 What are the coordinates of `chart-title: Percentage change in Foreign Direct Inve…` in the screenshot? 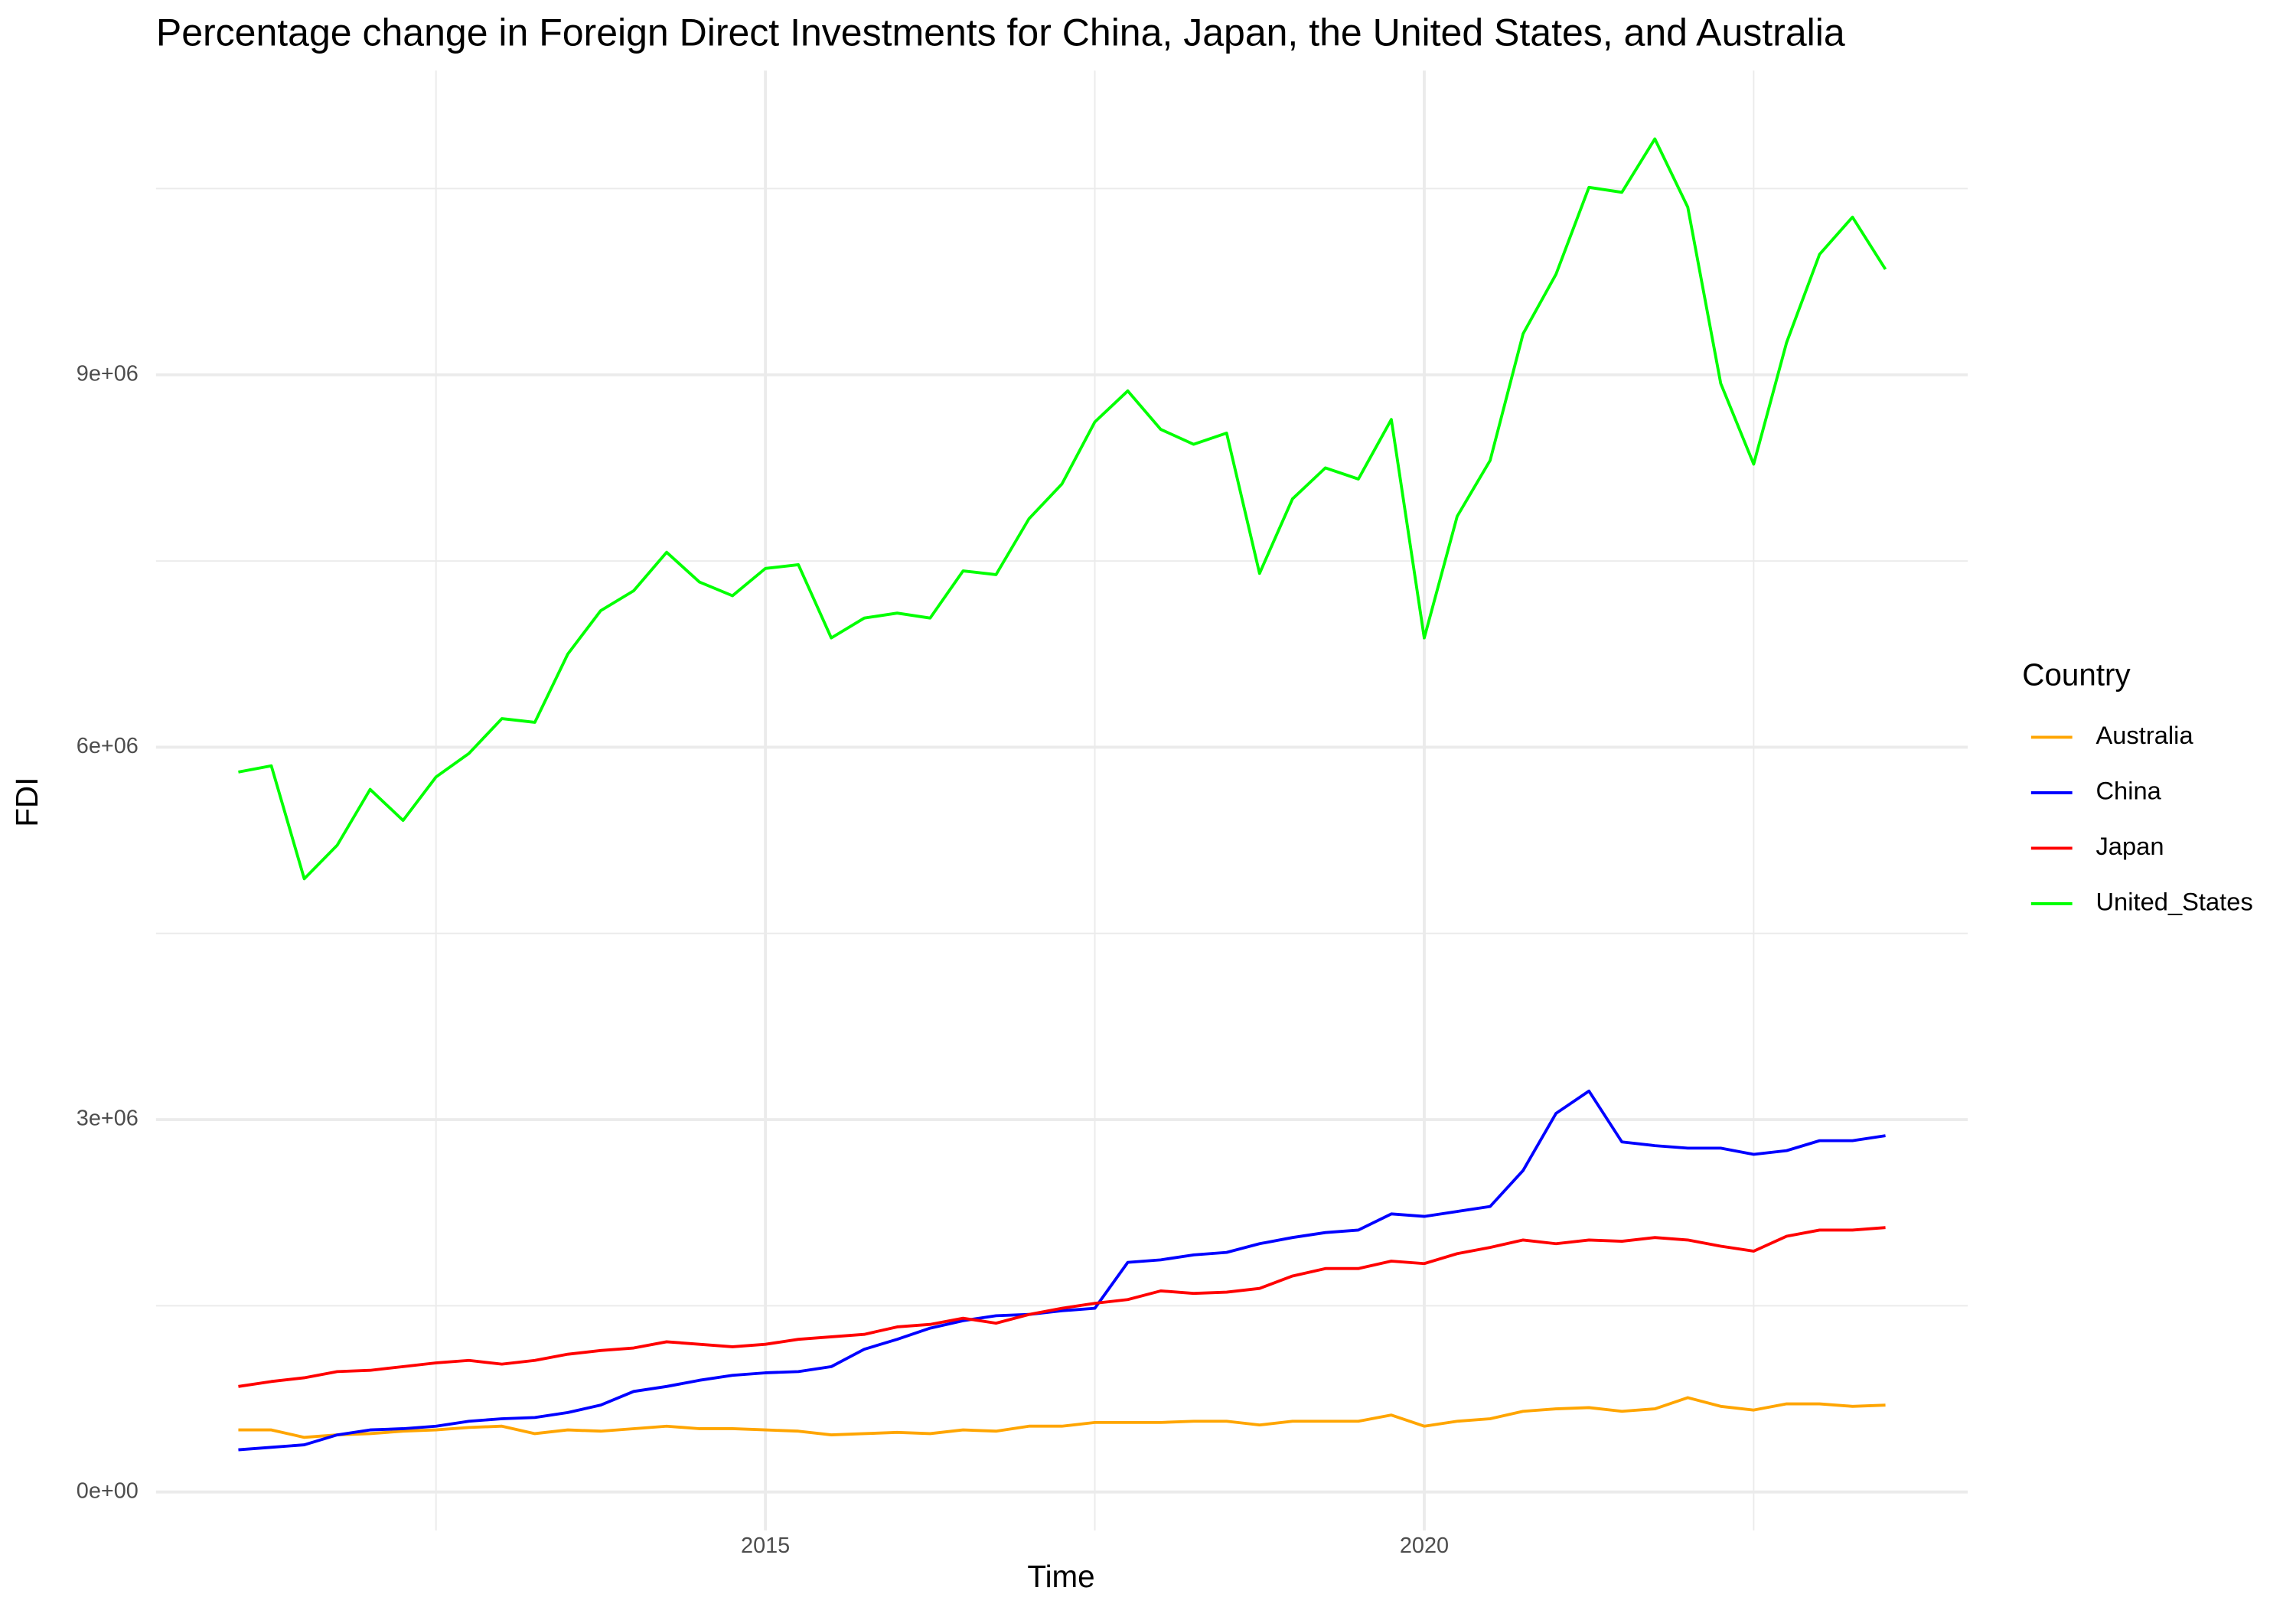 It's located at (1000, 32).